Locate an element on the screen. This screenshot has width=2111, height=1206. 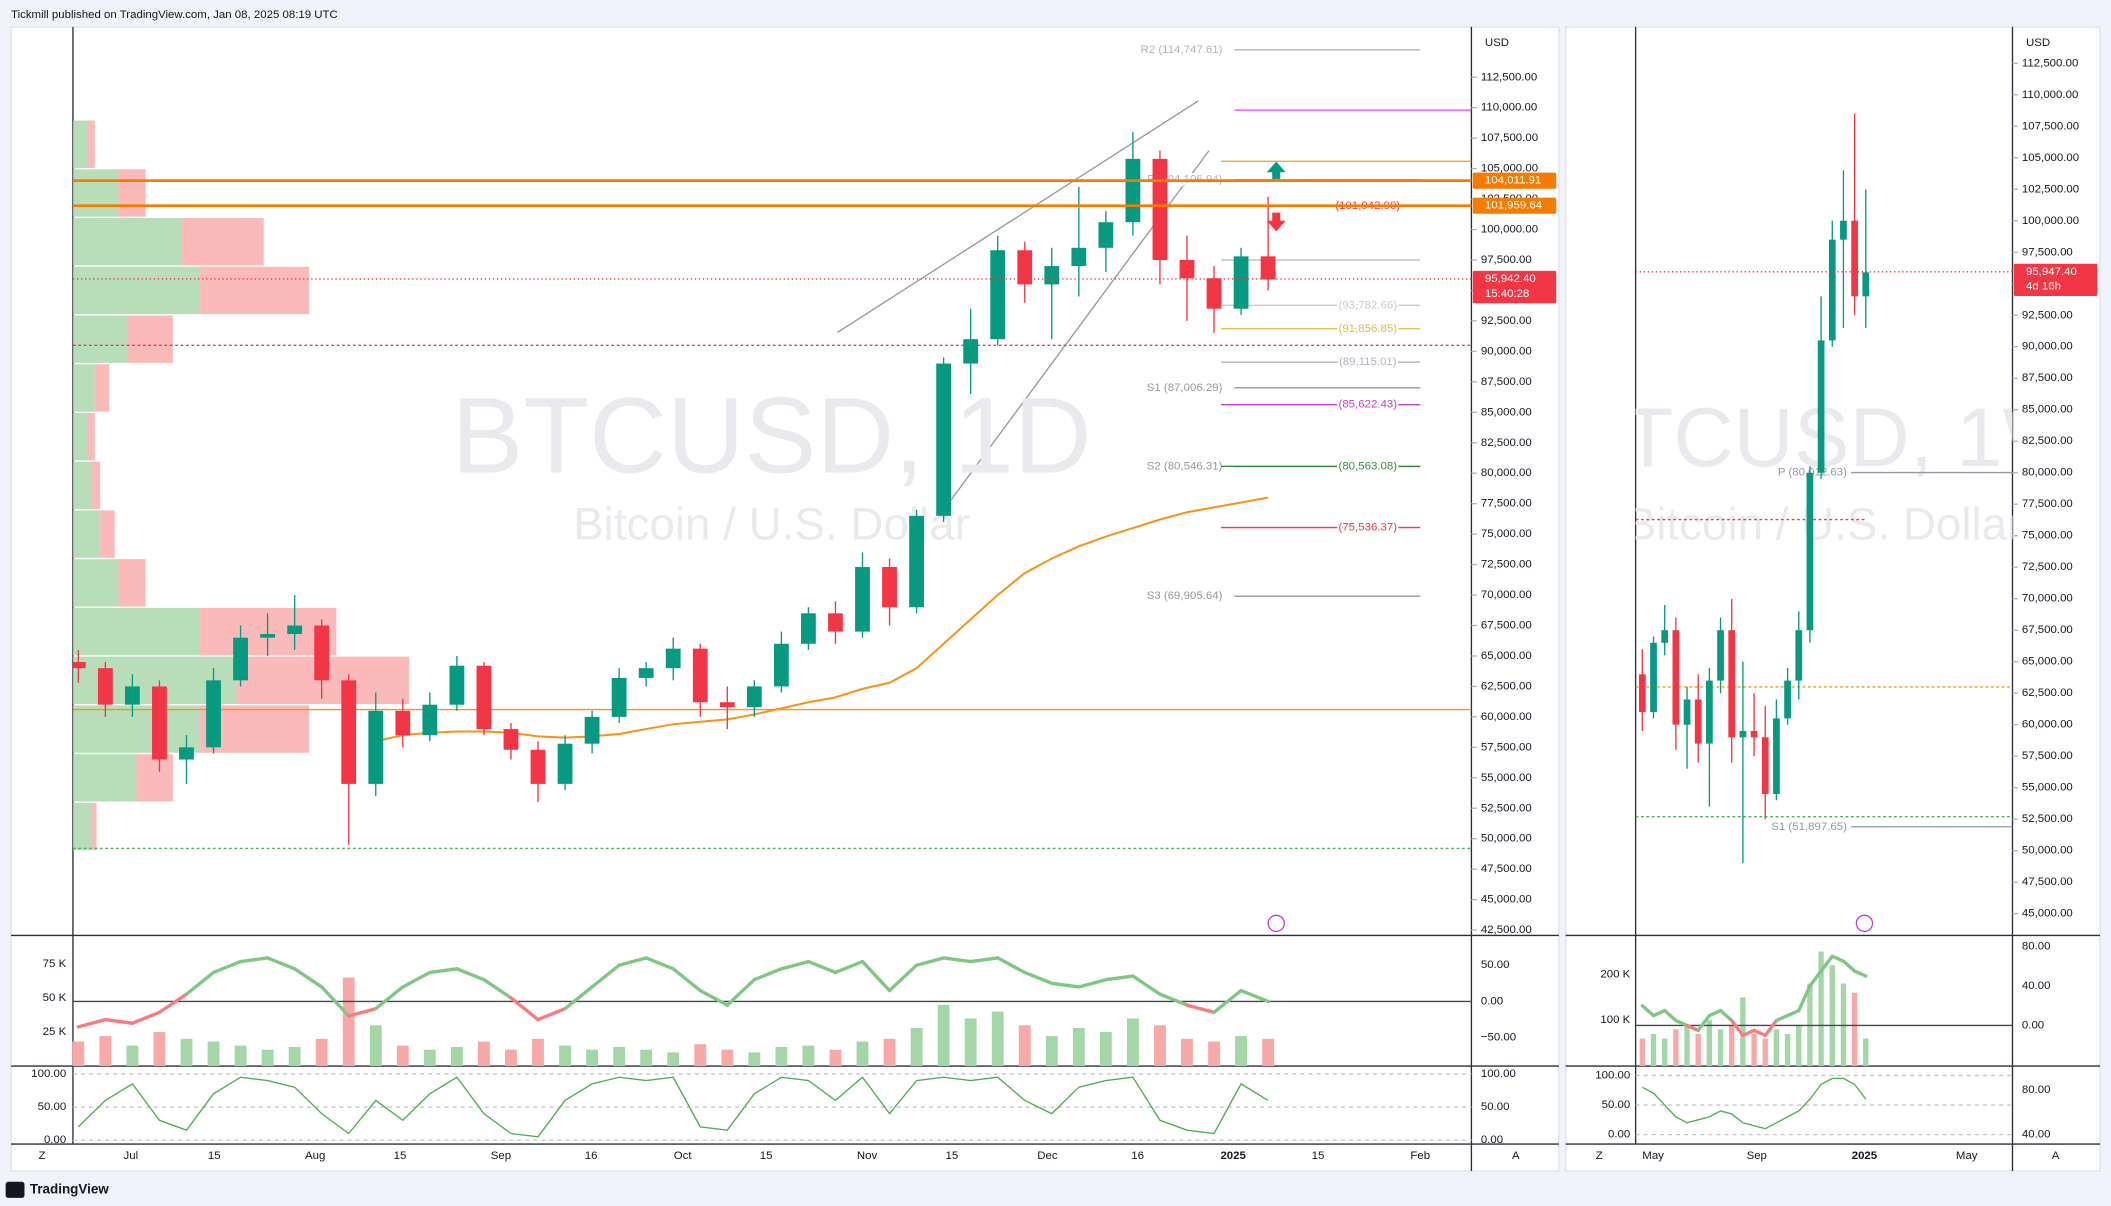
y-tick-label: 55,000.00 is located at coordinates (2047, 788).